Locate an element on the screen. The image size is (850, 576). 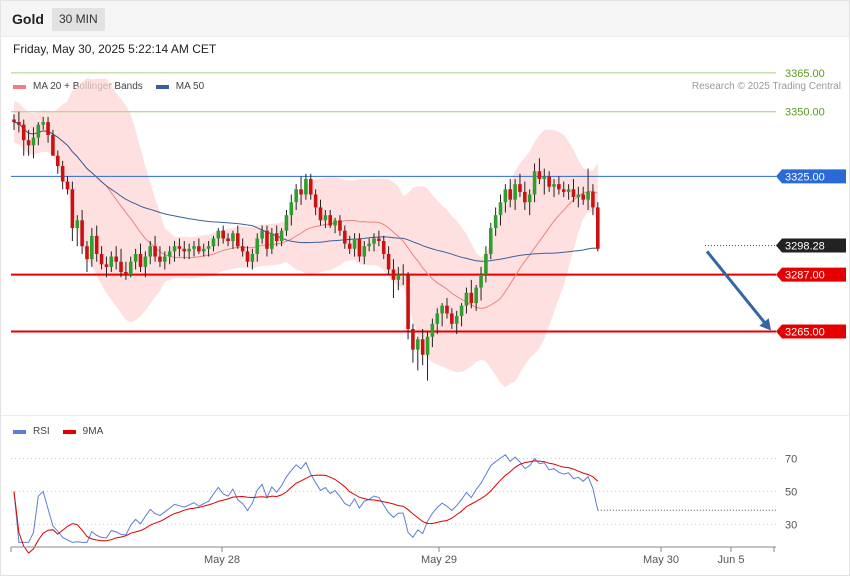
current-price-label: 3298.28 is located at coordinates (805, 246).